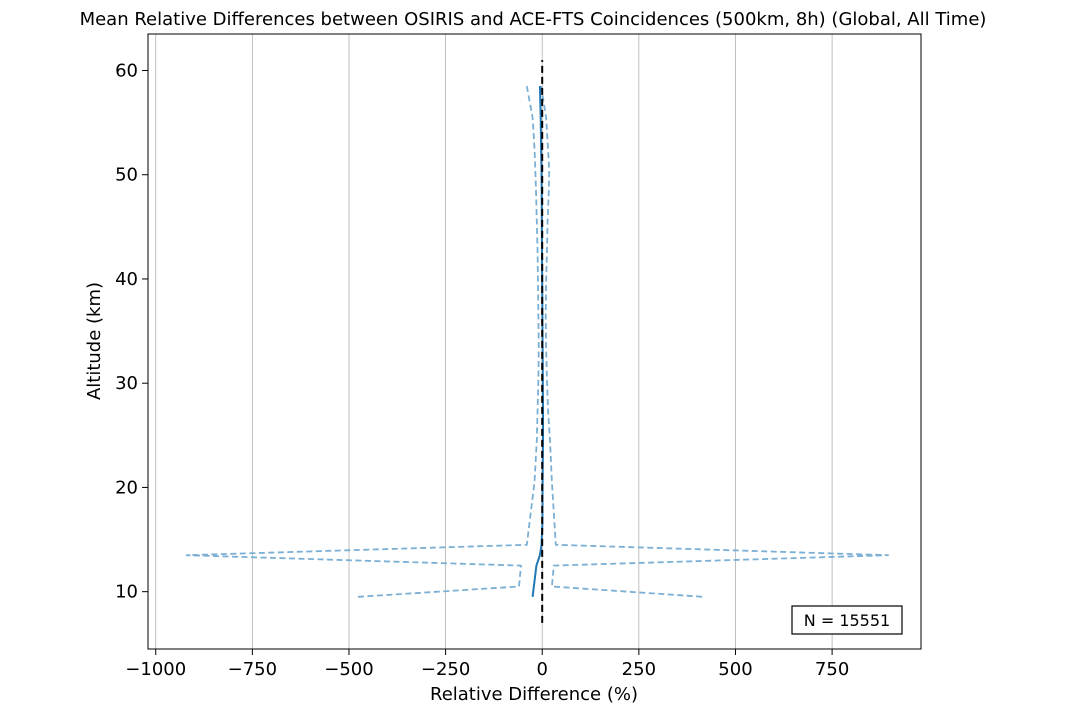 This screenshot has width=1067, height=715. I want to click on annotation-box, so click(847, 620).